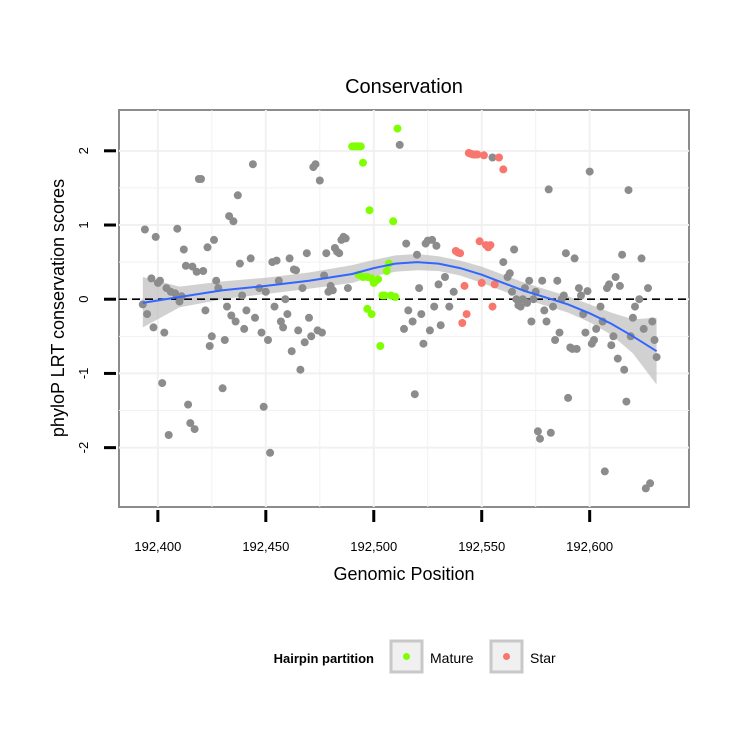 Image resolution: width=750 pixels, height=755 pixels. I want to click on legend-title: Hairpin partition, so click(324, 658).